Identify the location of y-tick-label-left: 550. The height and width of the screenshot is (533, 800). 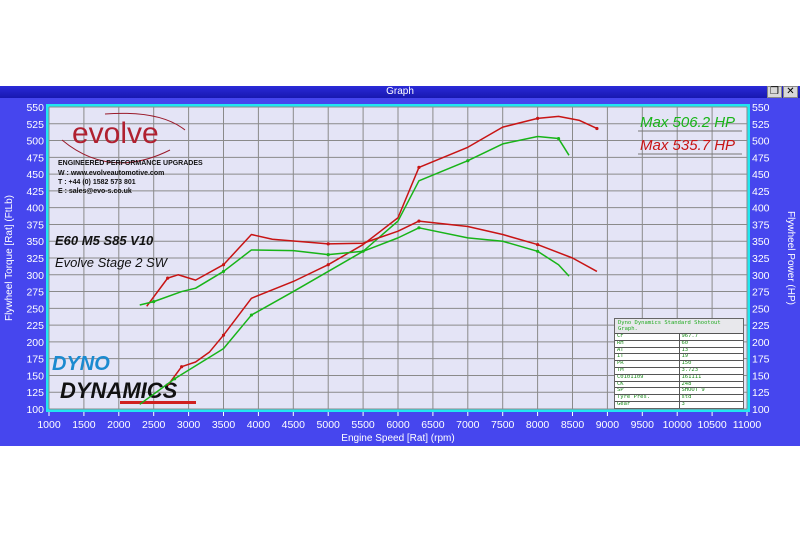
(35, 108).